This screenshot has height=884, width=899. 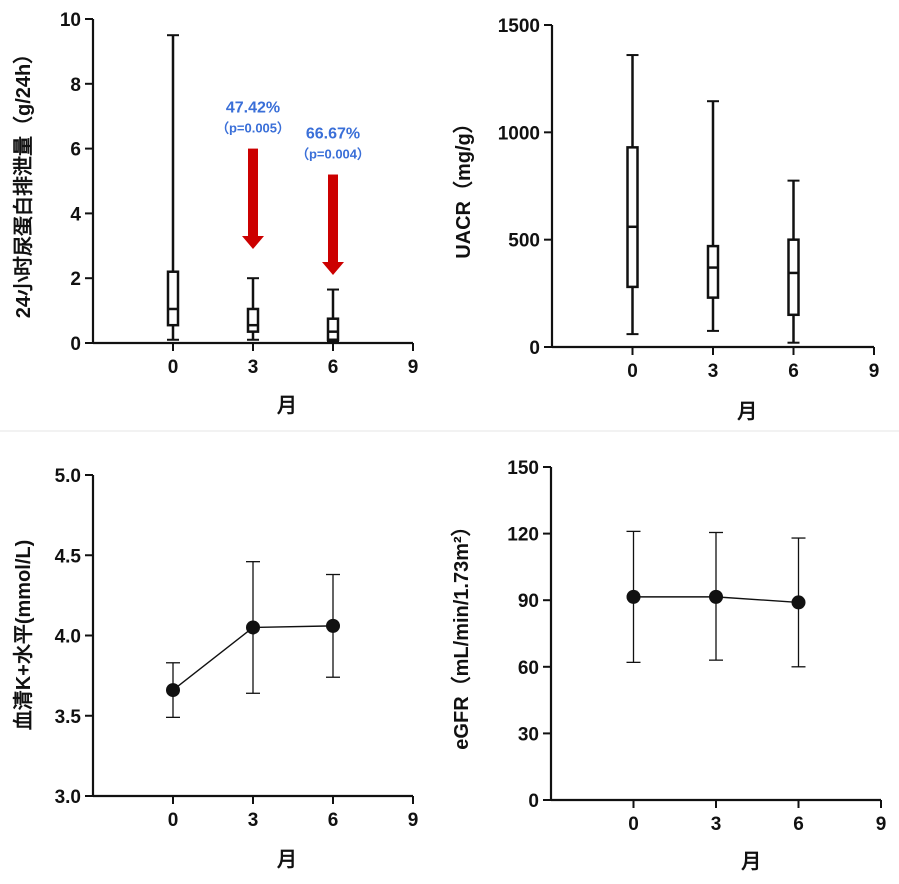 What do you see at coordinates (333, 134) in the screenshot?
I see `reduction-percent-label: 66.67%` at bounding box center [333, 134].